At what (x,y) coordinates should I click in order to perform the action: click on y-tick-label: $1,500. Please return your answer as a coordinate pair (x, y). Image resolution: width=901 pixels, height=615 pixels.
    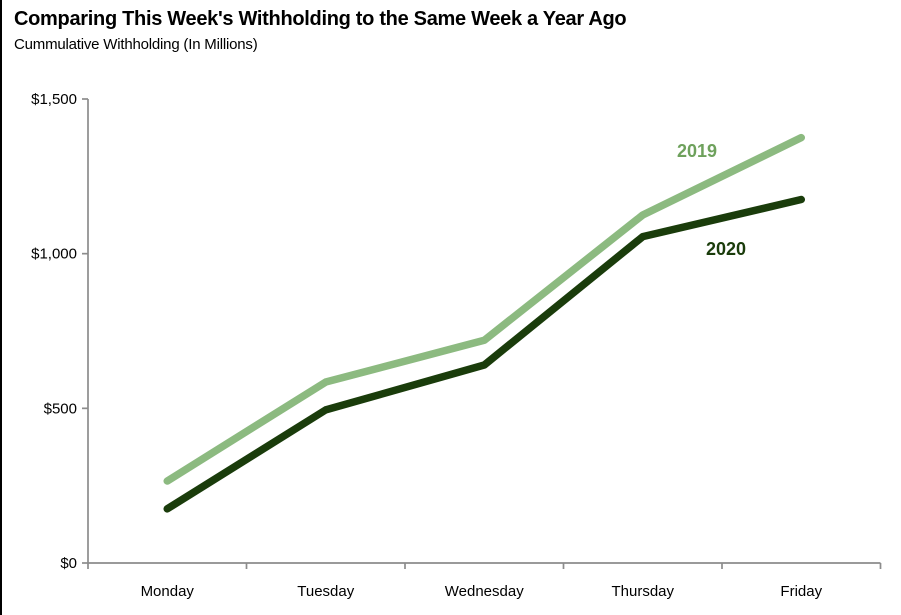
    Looking at the image, I should click on (54, 99).